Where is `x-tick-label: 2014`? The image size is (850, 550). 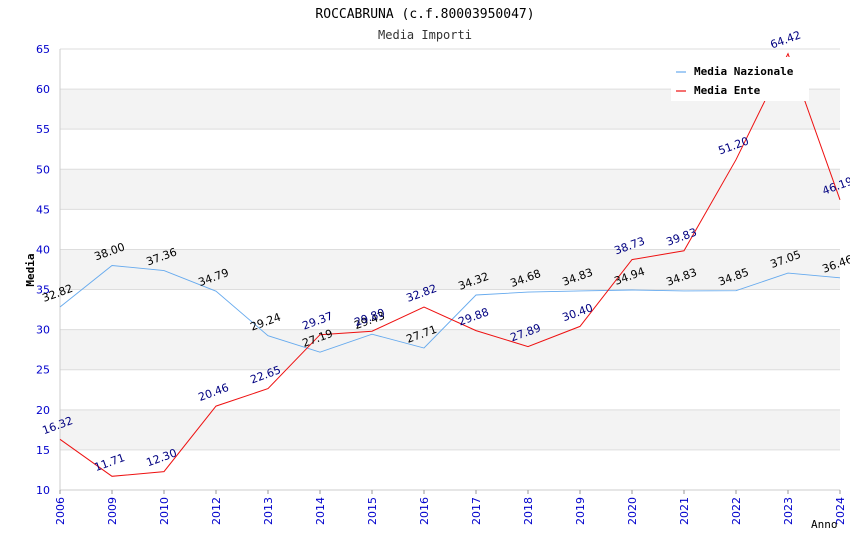 x-tick-label: 2014 is located at coordinates (320, 511).